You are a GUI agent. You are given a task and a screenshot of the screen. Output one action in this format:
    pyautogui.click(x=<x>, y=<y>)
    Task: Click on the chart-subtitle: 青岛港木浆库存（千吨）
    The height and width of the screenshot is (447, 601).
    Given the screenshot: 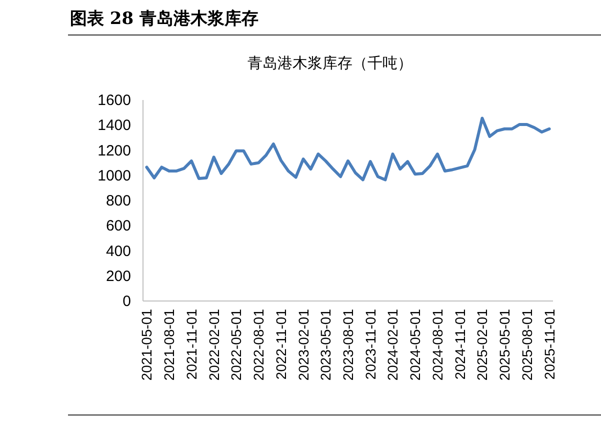 What is the action you would take?
    pyautogui.click(x=330, y=63)
    